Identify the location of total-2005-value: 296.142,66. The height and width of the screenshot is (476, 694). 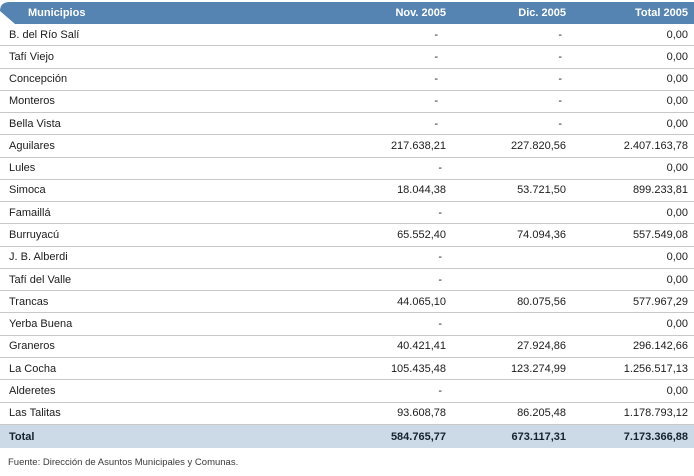
(660, 346).